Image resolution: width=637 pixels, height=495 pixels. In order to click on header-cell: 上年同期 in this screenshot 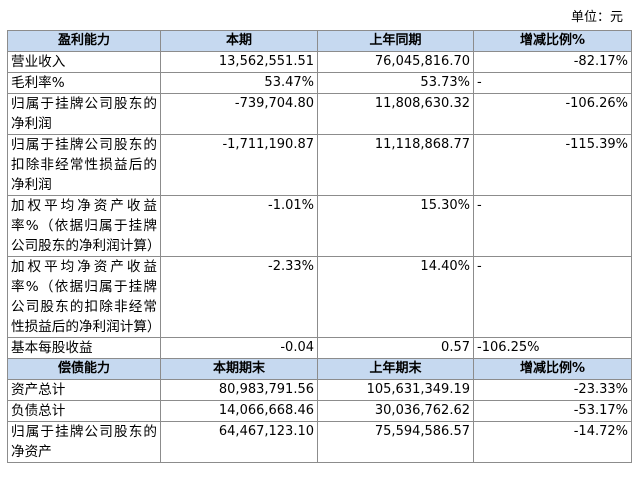, I will do `click(395, 41)`.